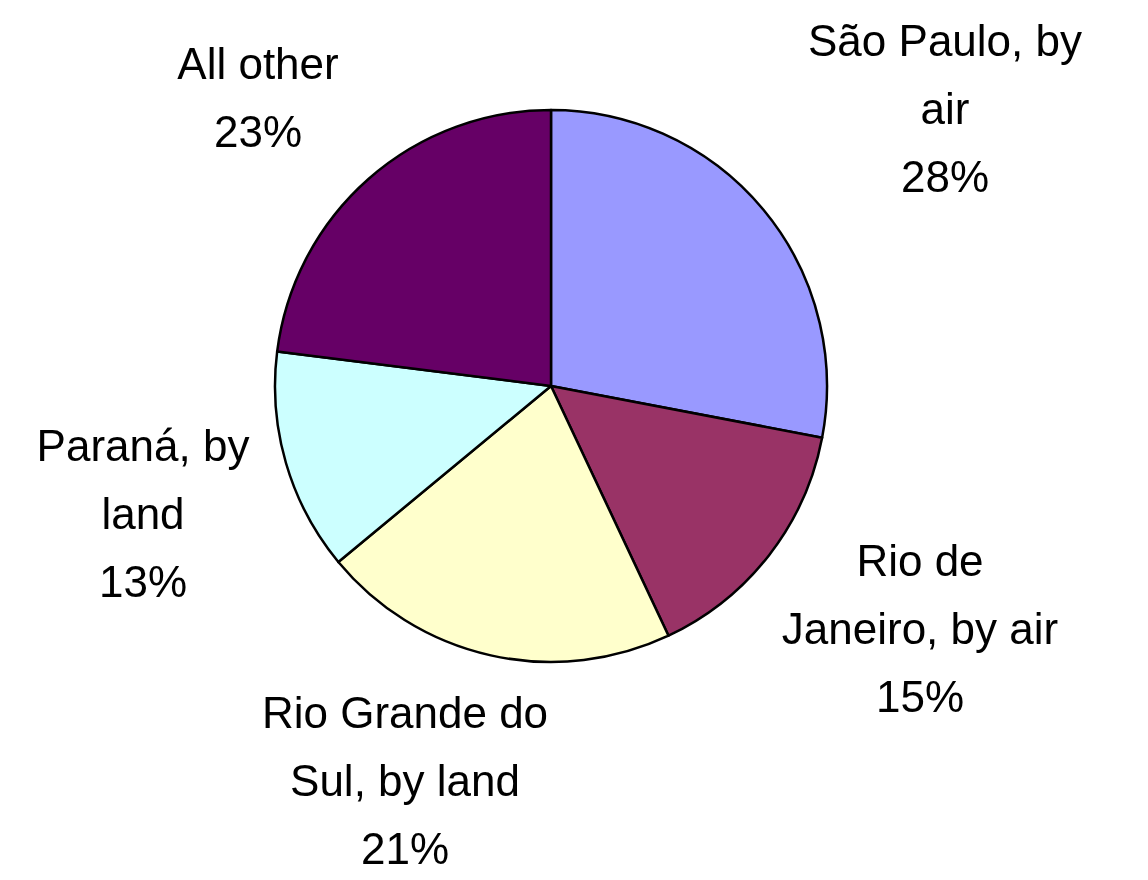 This screenshot has width=1148, height=880. What do you see at coordinates (920, 696) in the screenshot?
I see `data-label: 15%` at bounding box center [920, 696].